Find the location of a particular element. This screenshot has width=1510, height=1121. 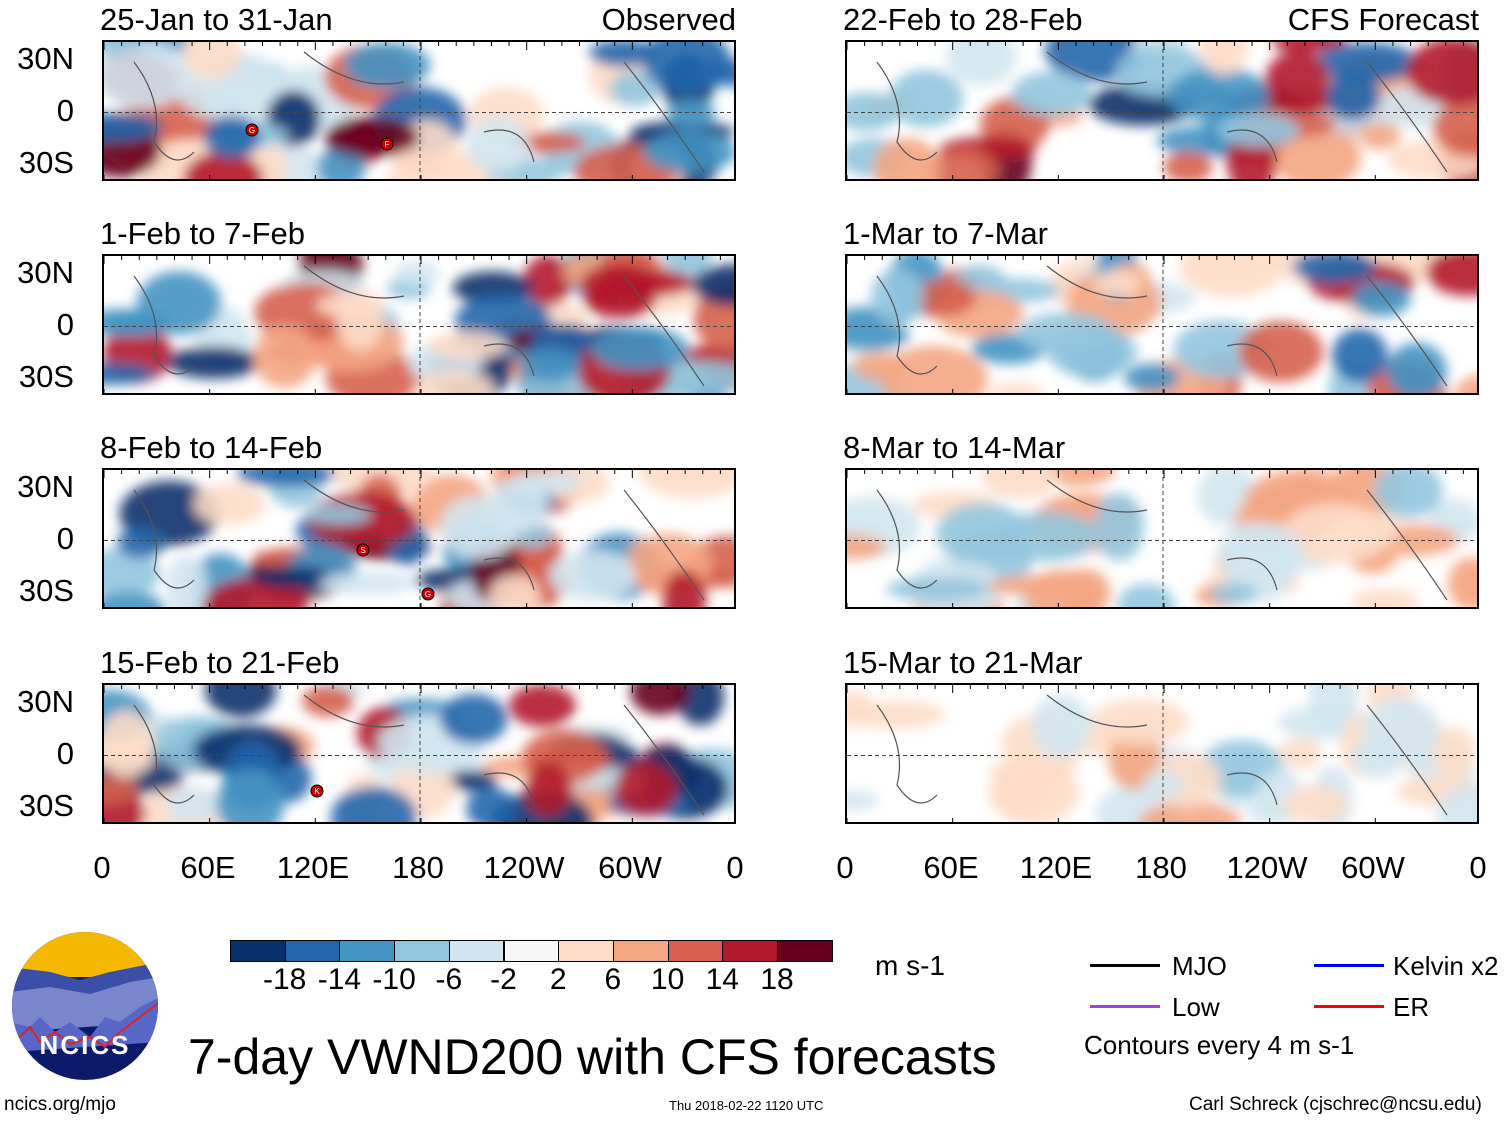

panel-title: 8-Mar to 14-Mar is located at coordinates (954, 447).